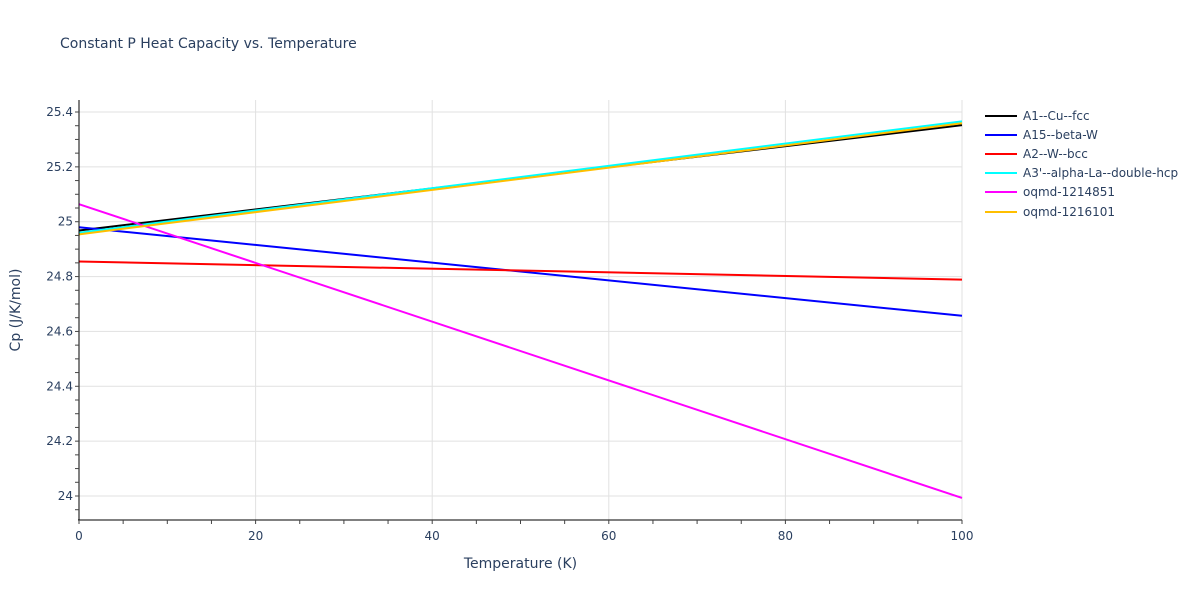  Describe the element at coordinates (79, 536) in the screenshot. I see `x-tick-label: 0` at that location.